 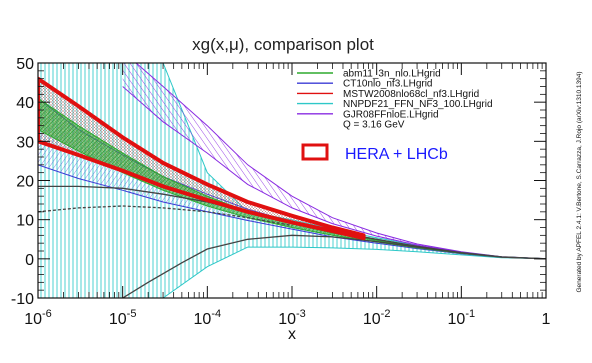 What do you see at coordinates (123, 318) in the screenshot?
I see `x-tick-label: 10⁻⁵` at bounding box center [123, 318].